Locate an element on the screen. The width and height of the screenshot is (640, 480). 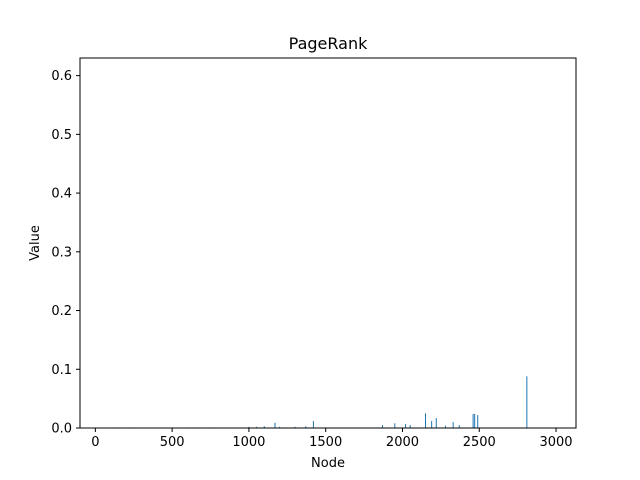
y-tick-label: 0.3 is located at coordinates (61, 252).